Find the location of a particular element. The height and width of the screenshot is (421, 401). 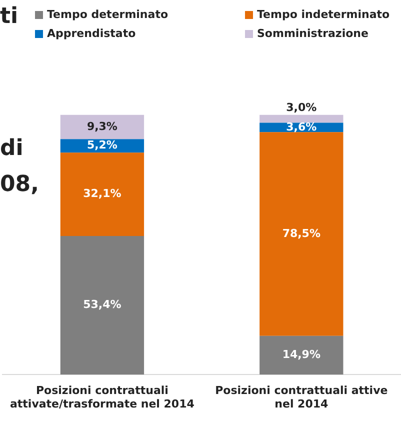

data-label: 14,9% is located at coordinates (301, 355).